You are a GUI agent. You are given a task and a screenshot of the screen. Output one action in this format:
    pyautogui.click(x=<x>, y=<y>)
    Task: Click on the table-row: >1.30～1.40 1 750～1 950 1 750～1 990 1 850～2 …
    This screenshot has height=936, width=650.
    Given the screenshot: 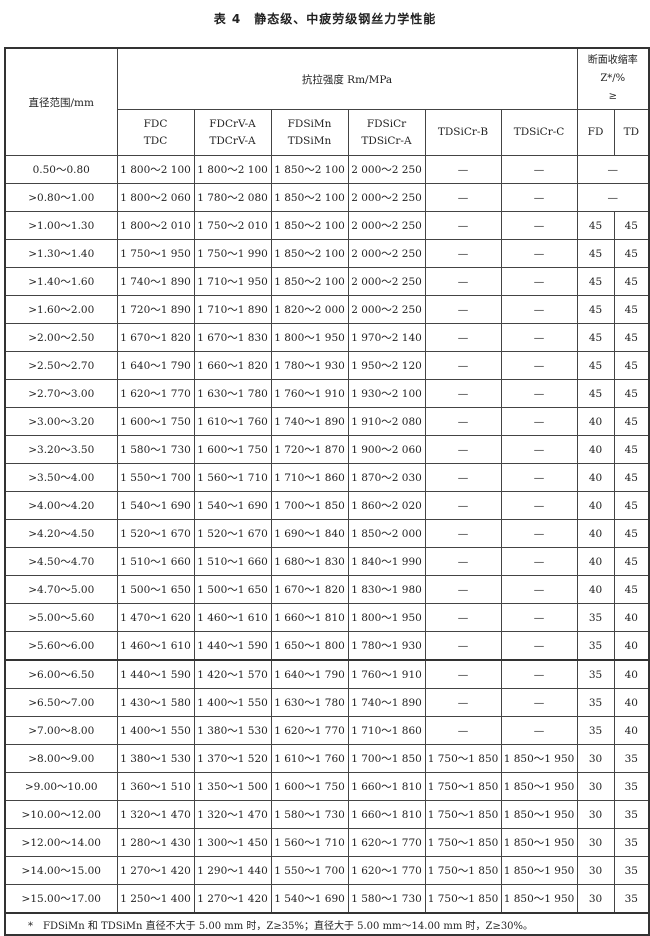 What is the action you would take?
    pyautogui.click(x=327, y=253)
    